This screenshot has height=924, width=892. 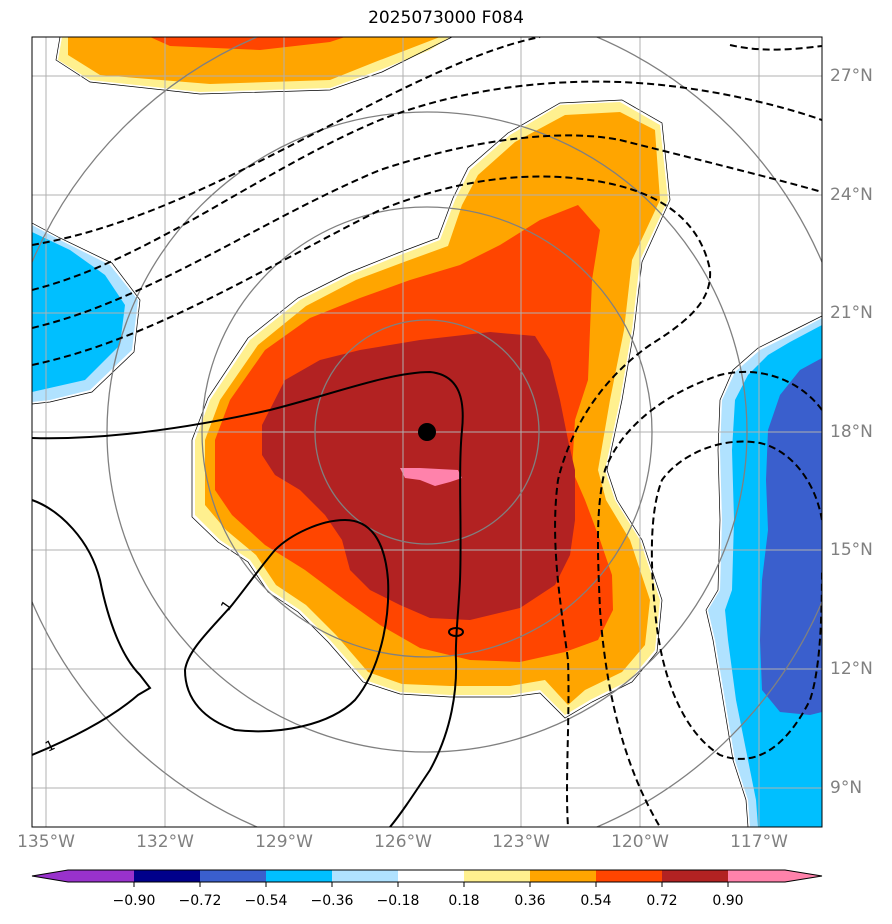 I want to click on colorbar-tick-label: −0.18, so click(x=398, y=901).